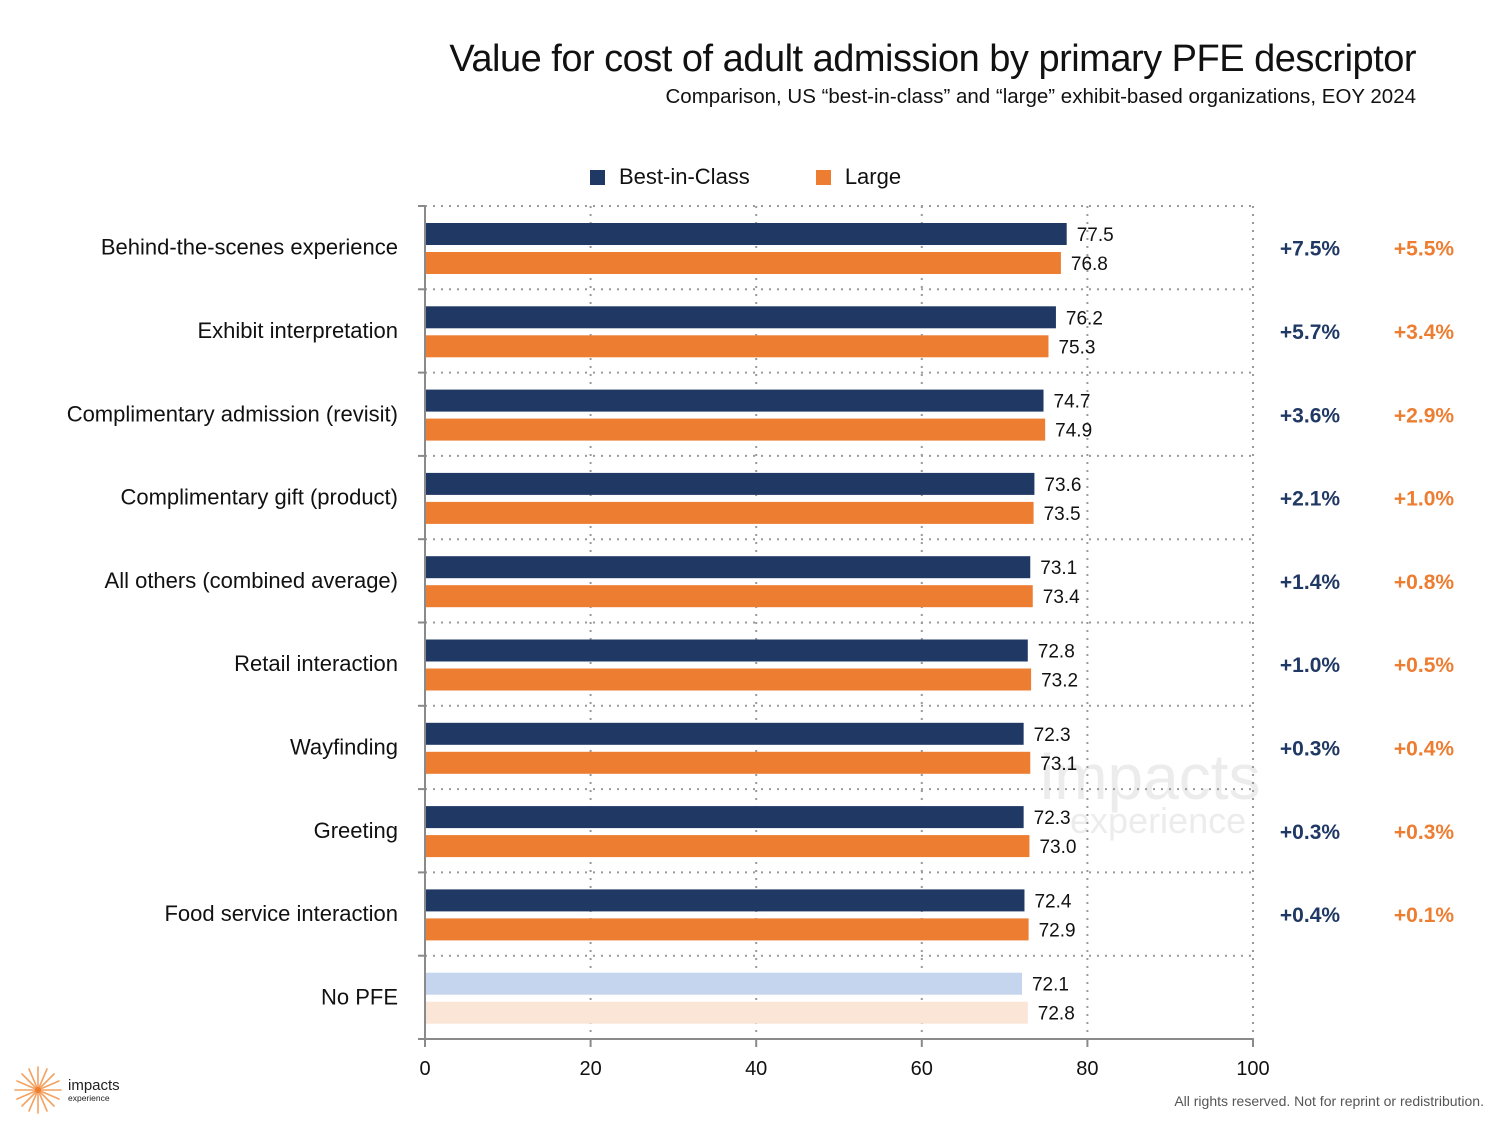 The height and width of the screenshot is (1125, 1500). What do you see at coordinates (873, 176) in the screenshot?
I see `legend-label-large: Large` at bounding box center [873, 176].